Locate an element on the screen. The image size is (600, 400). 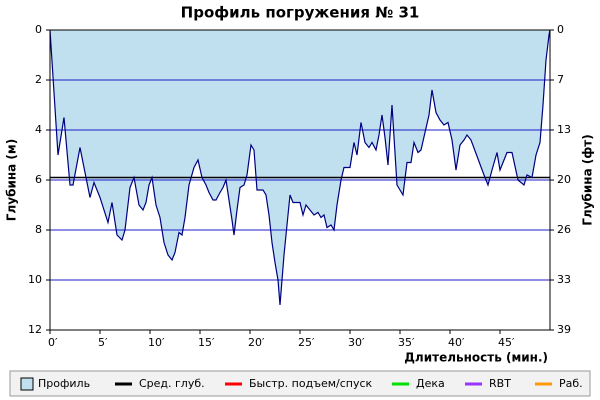
y-tick-label: 10 is located at coordinates (35, 279).